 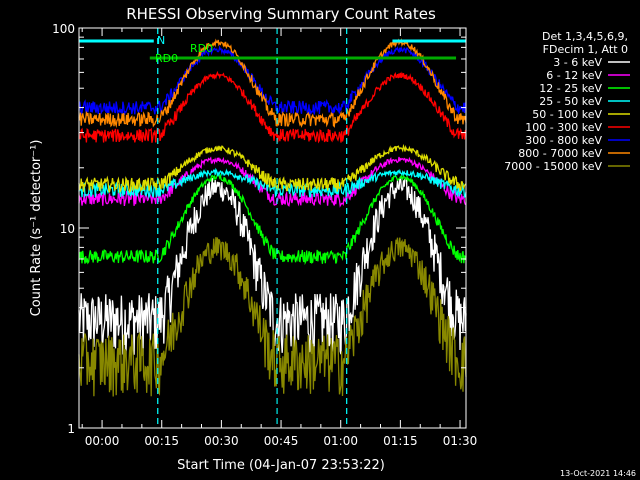 I want to click on legend-label-8: 800 - 7000 keV, so click(x=560, y=153).